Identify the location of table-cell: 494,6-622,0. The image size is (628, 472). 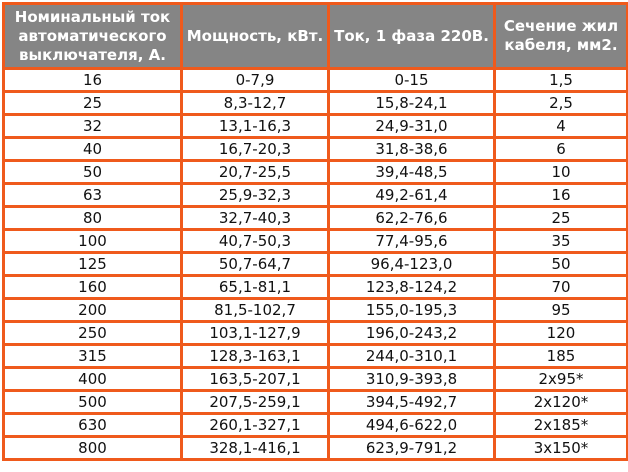
(411, 425).